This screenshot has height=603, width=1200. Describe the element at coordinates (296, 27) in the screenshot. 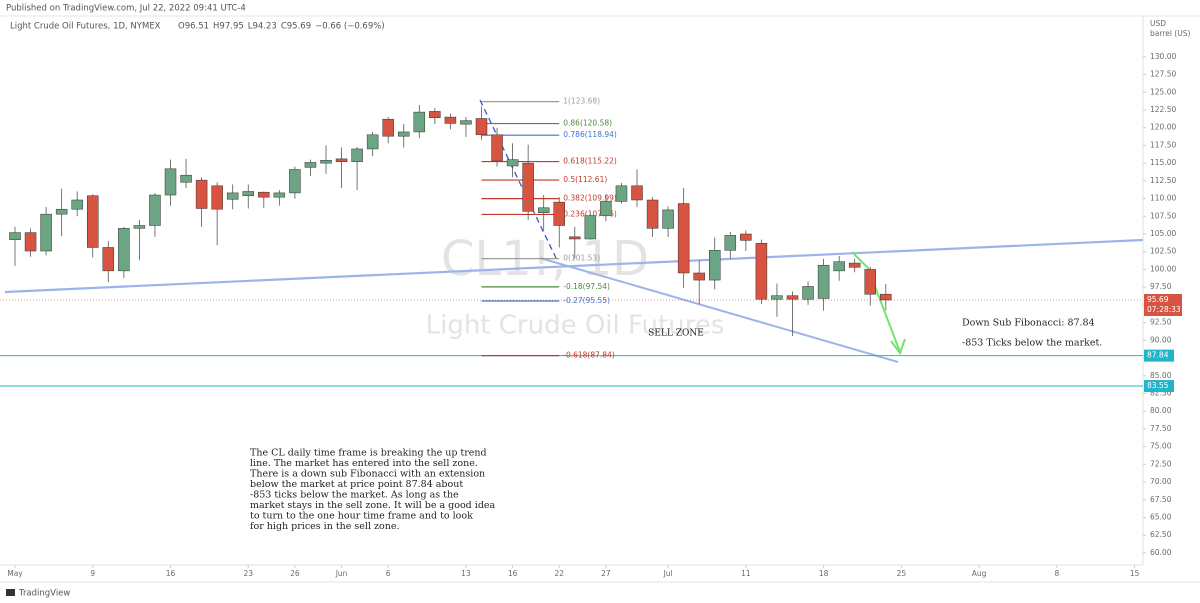

I see `ohlc-text: C95.69` at that location.